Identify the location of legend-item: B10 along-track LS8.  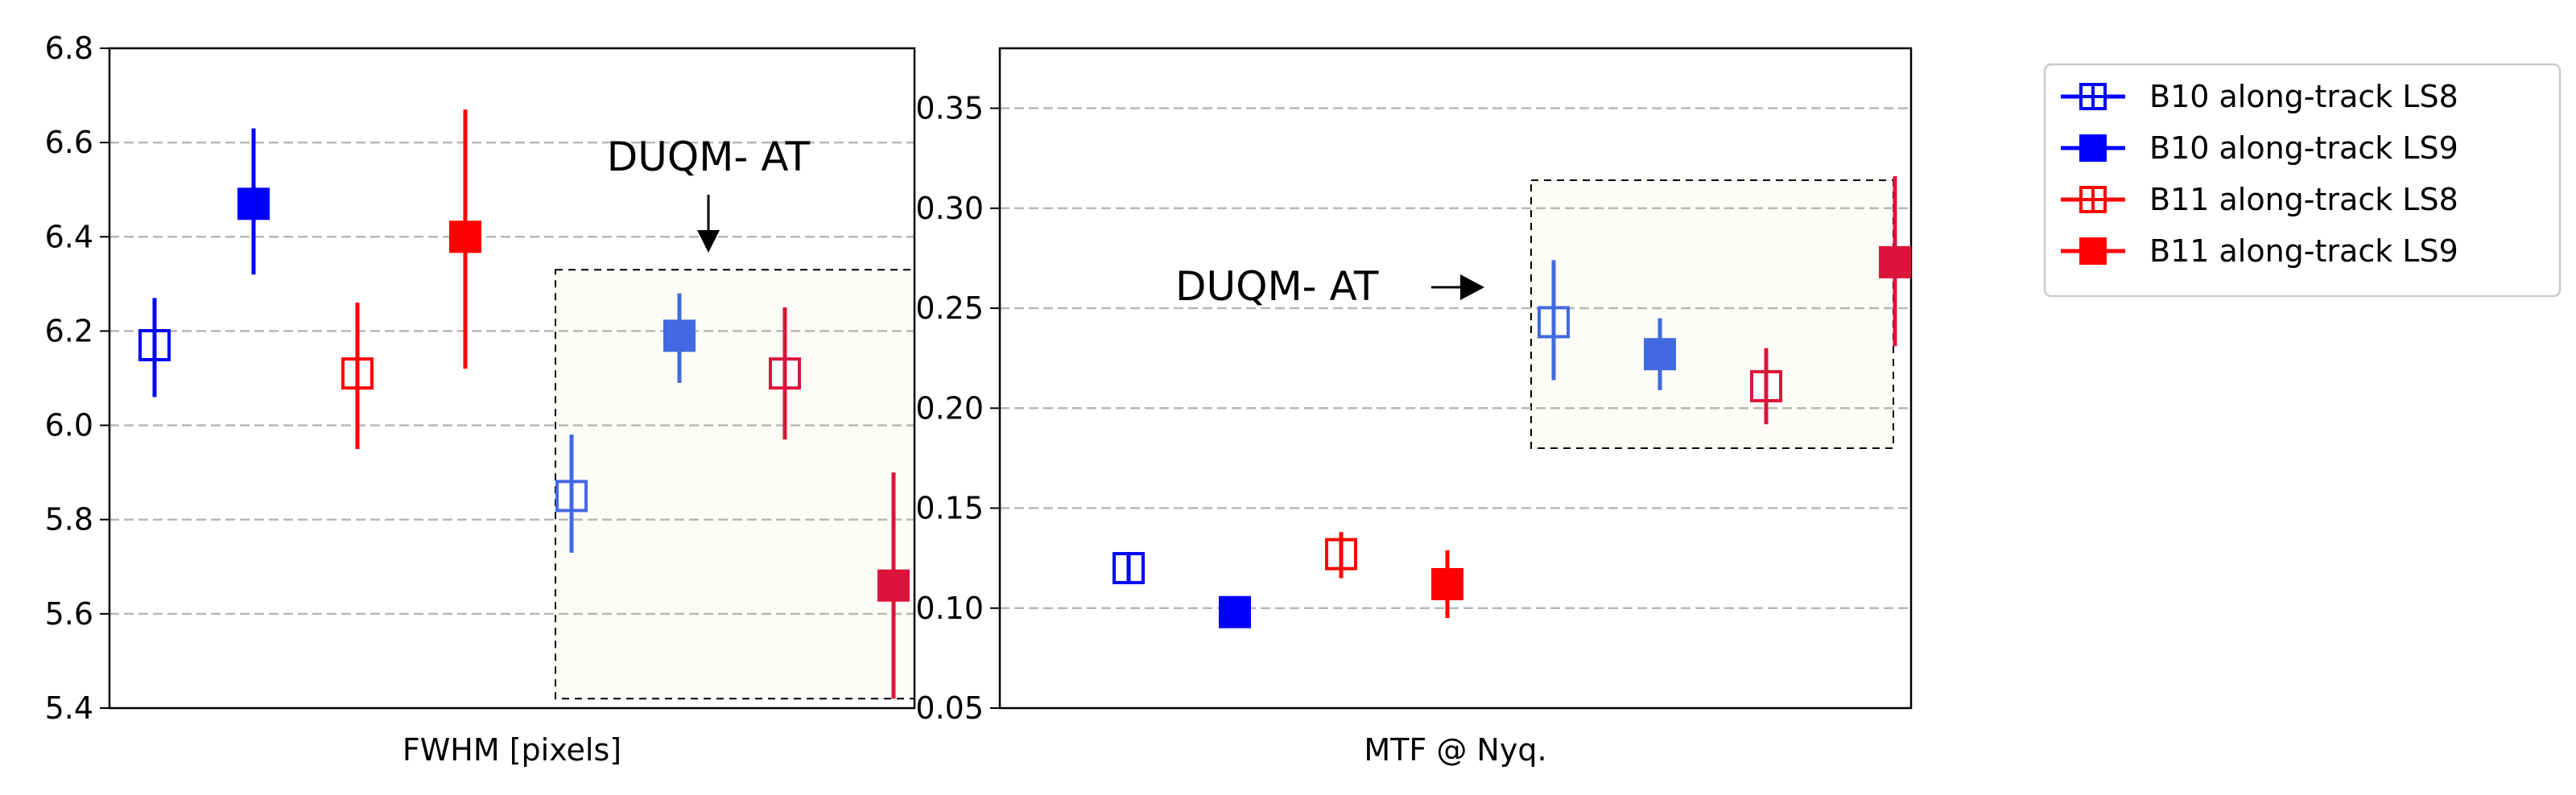
(2259, 96).